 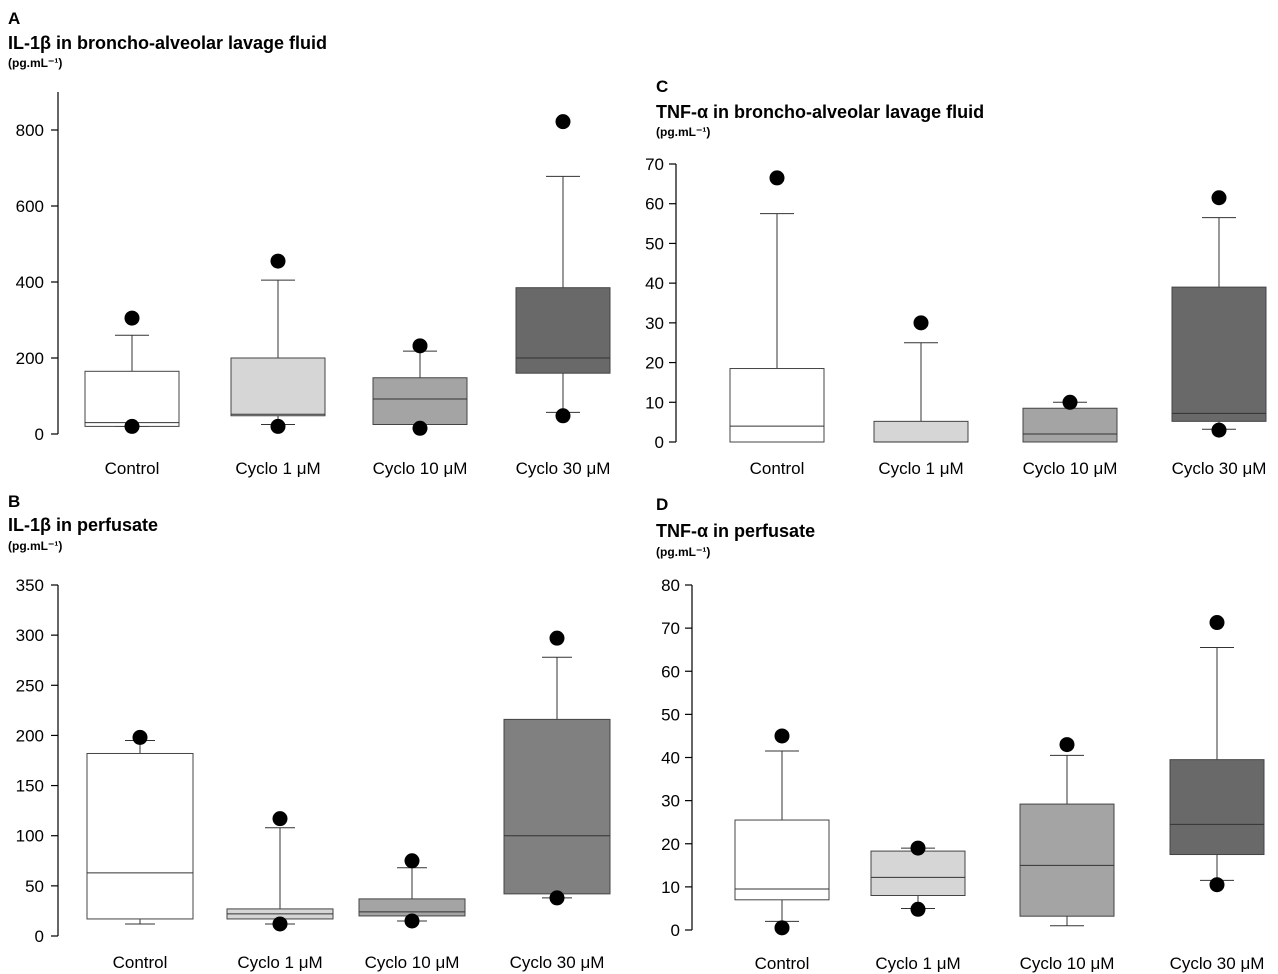 I want to click on panel-a-y-tick-label: 200, so click(x=30, y=358).